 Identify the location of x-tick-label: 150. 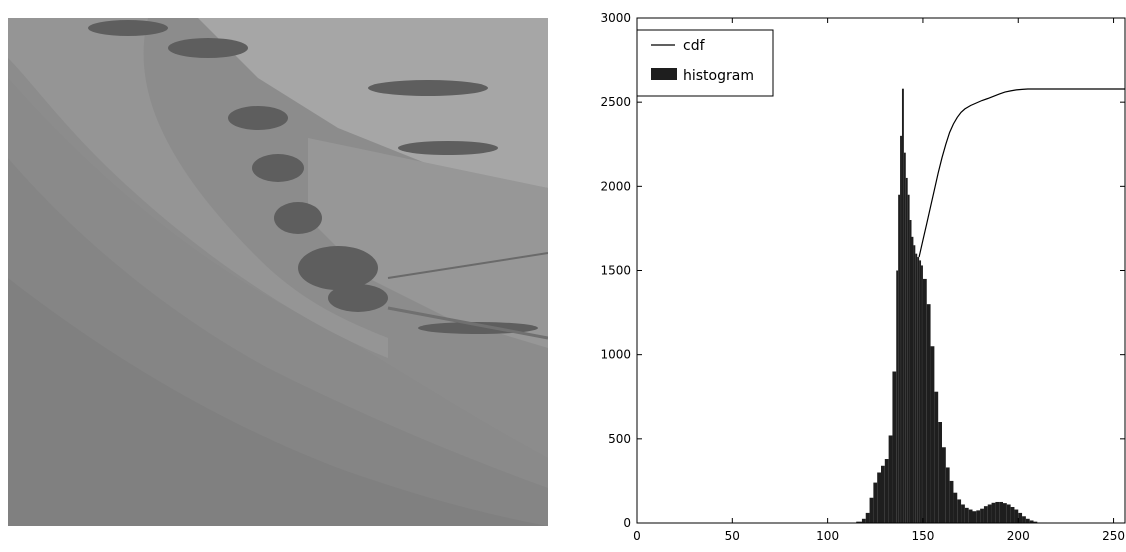
(922, 536).